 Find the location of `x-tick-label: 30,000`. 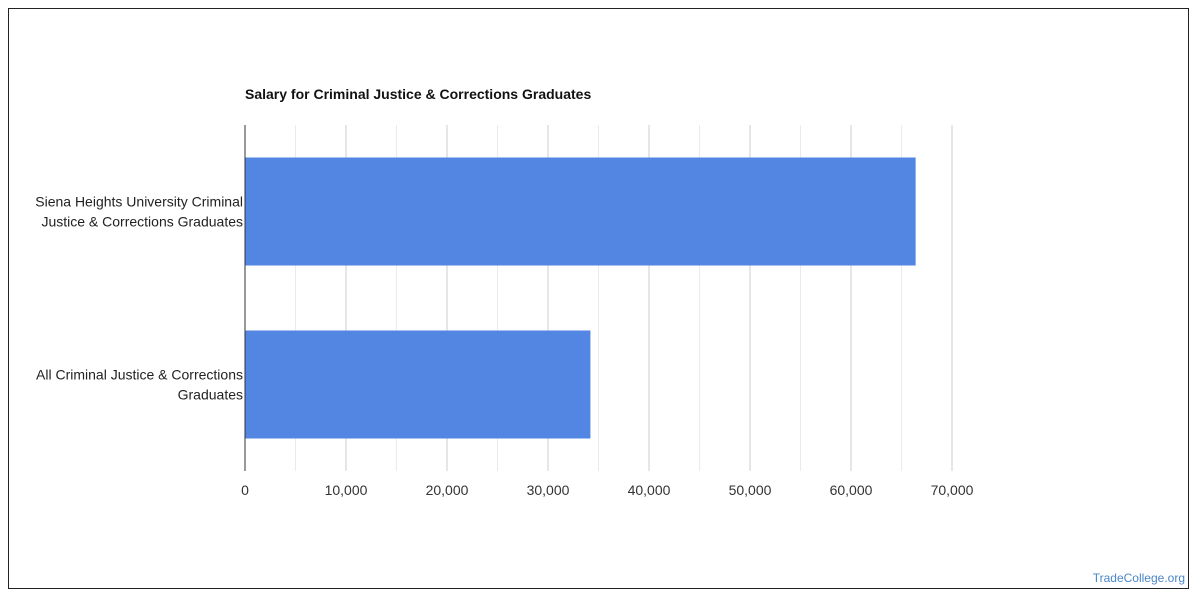

x-tick-label: 30,000 is located at coordinates (548, 490).